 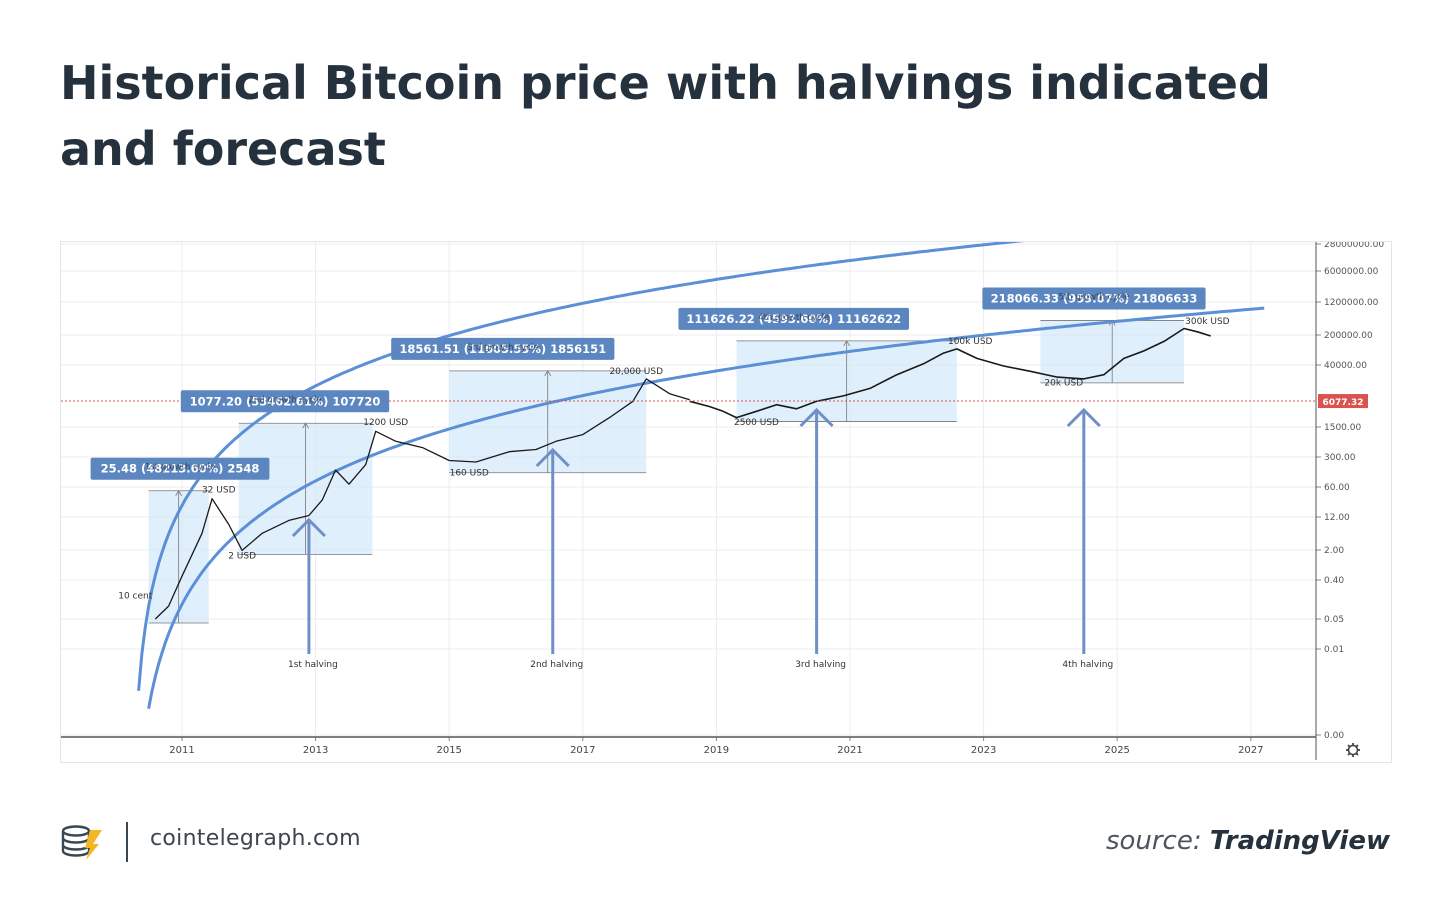 I want to click on y-tick-label: 300.00, so click(x=1340, y=458).